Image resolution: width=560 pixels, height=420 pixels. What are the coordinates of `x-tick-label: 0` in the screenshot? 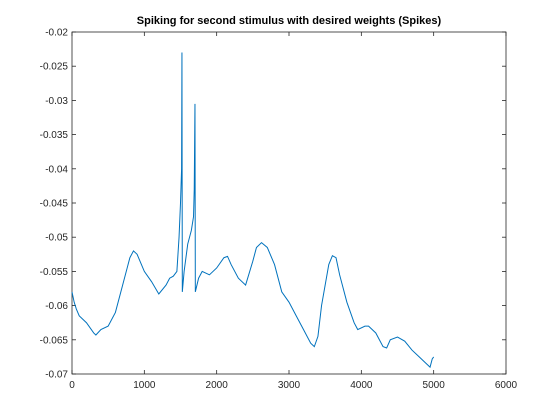 It's located at (72, 385).